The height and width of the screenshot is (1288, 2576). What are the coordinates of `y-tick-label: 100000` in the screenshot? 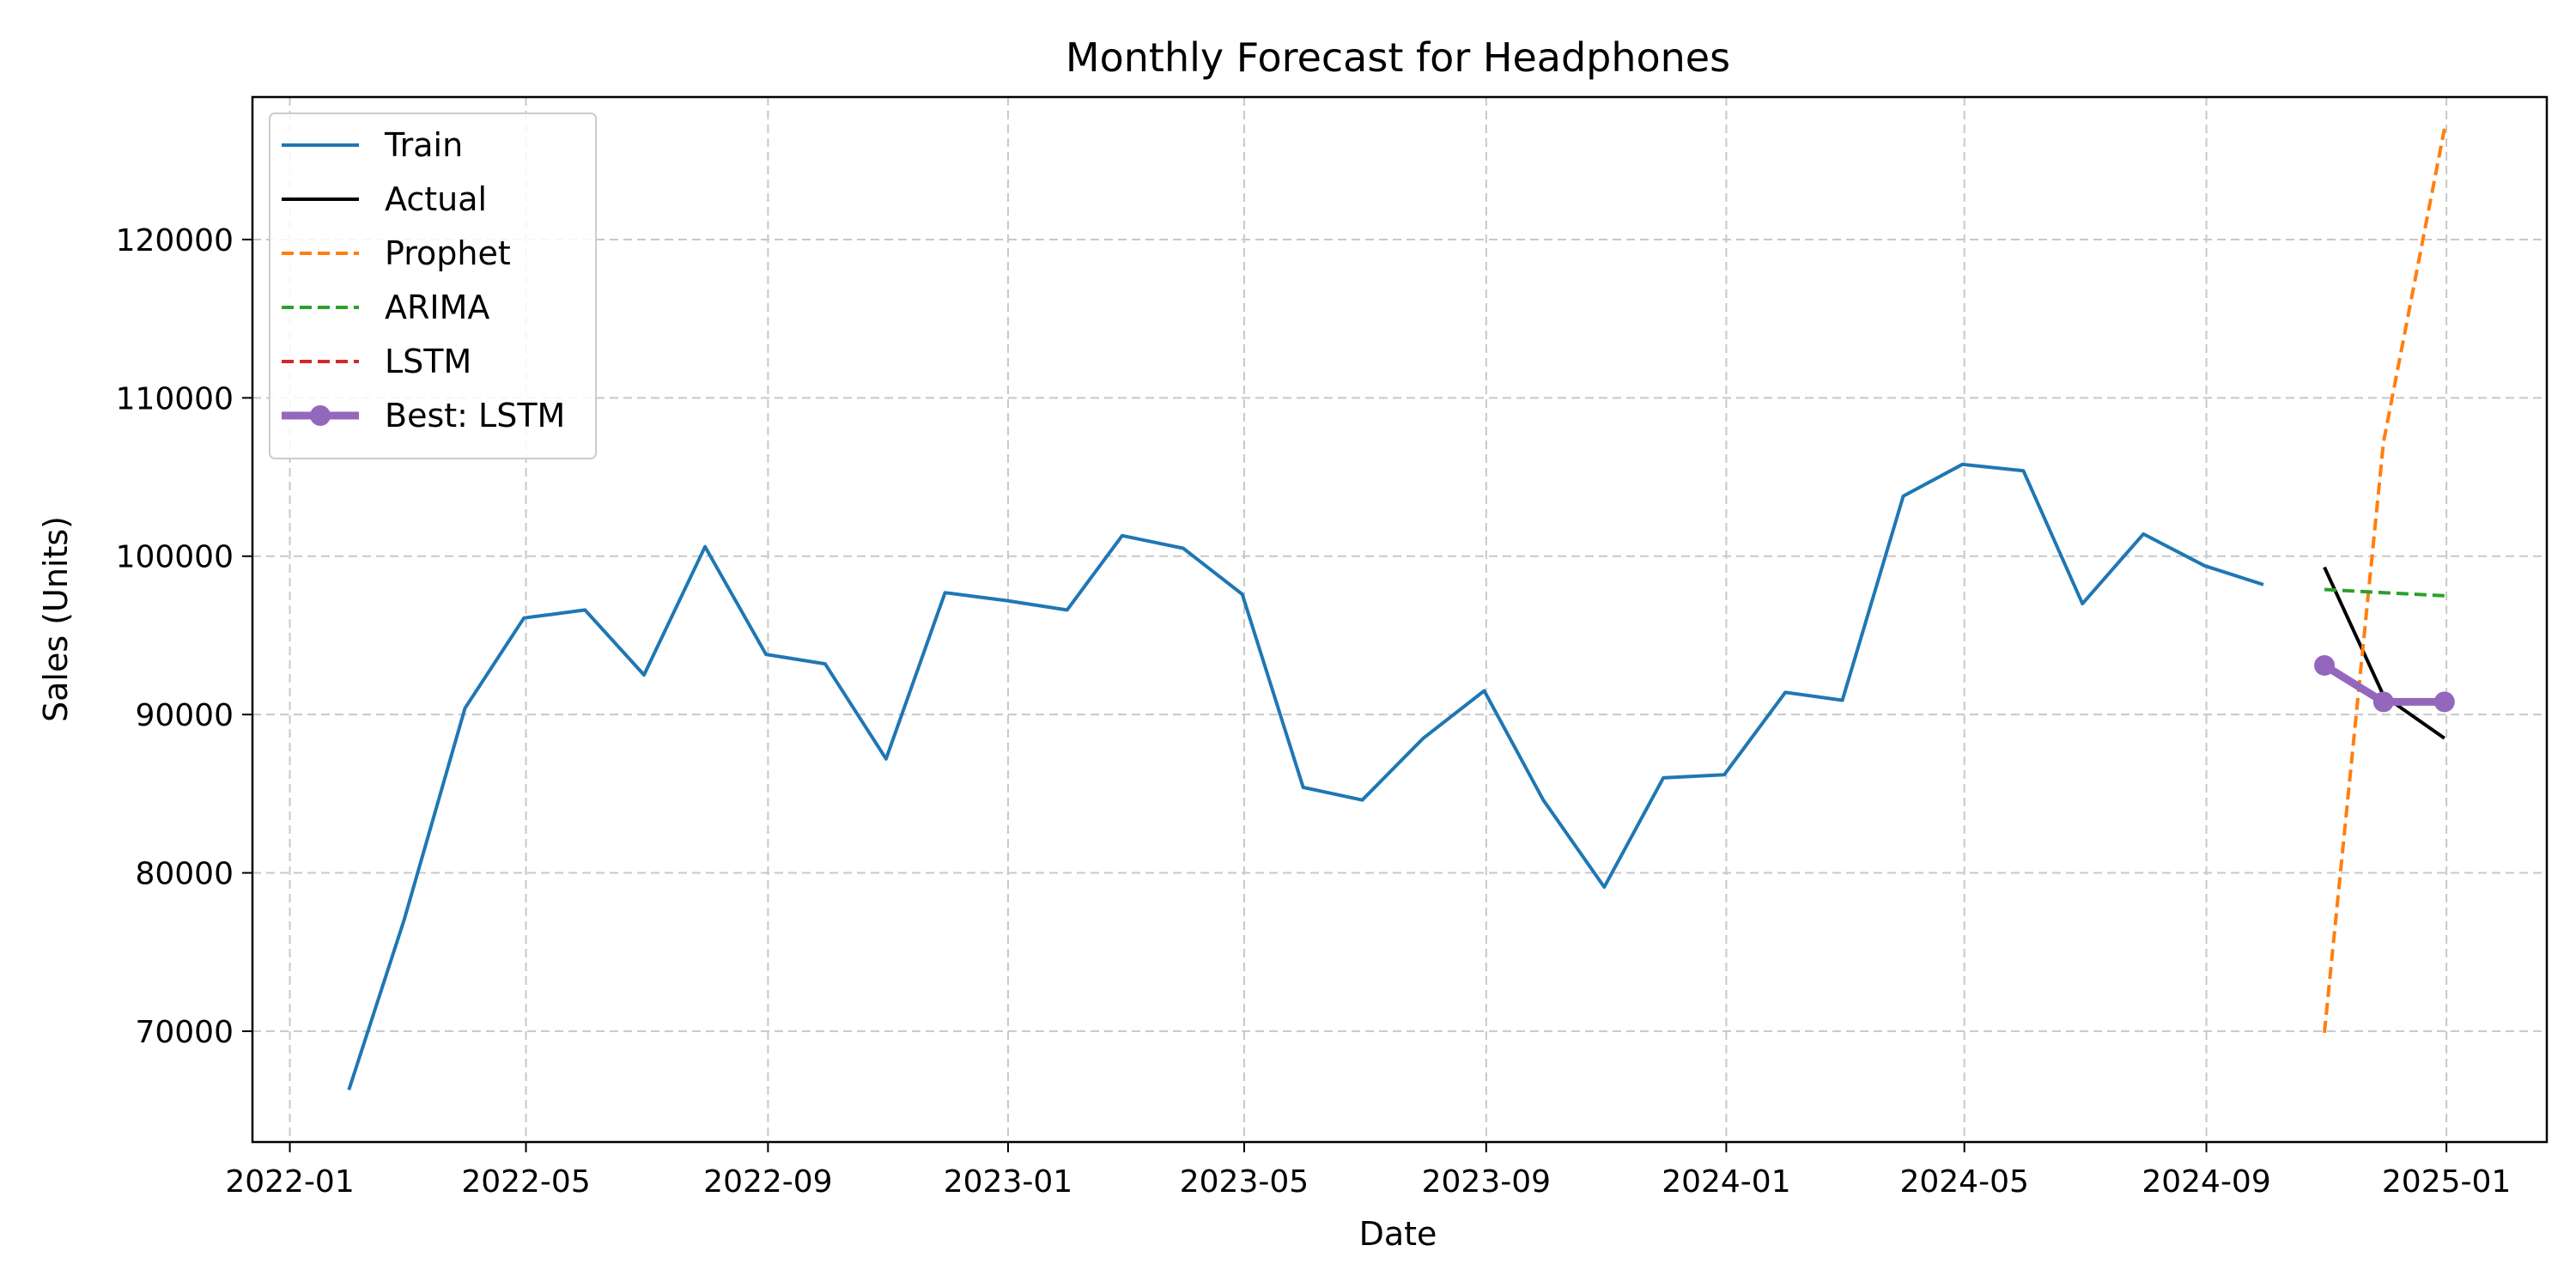 It's located at (175, 557).